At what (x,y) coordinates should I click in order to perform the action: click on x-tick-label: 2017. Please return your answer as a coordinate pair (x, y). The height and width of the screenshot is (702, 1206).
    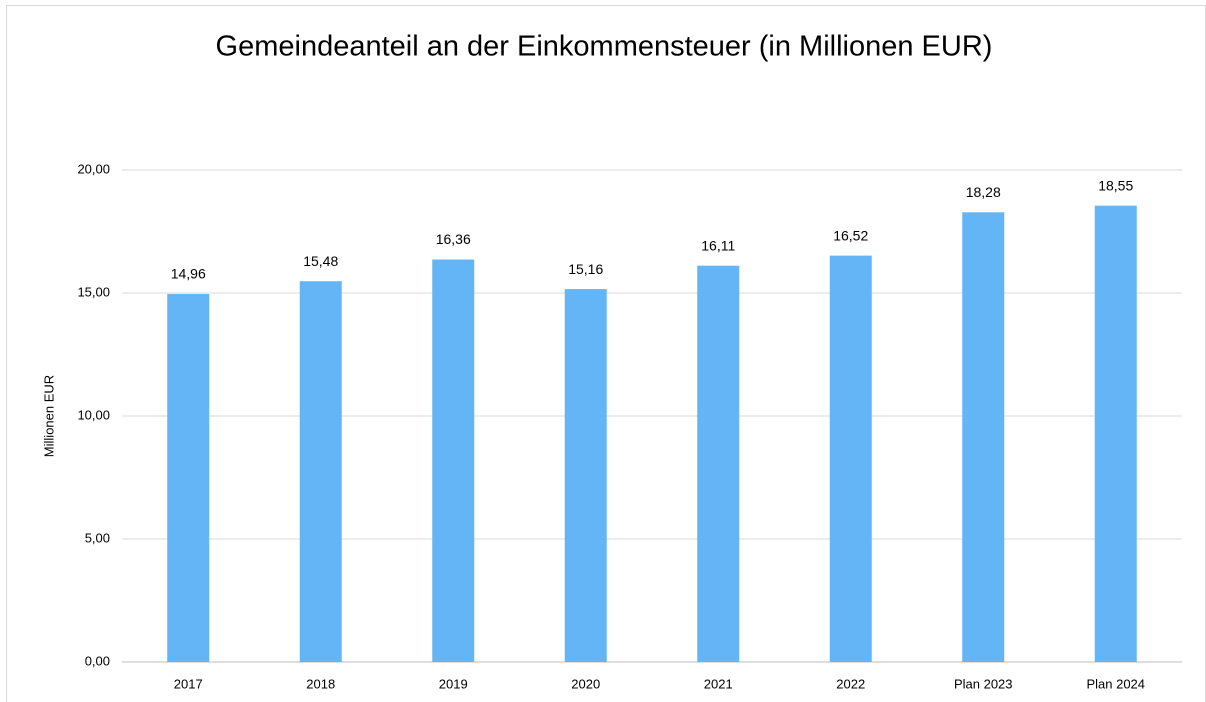
    Looking at the image, I should click on (188, 683).